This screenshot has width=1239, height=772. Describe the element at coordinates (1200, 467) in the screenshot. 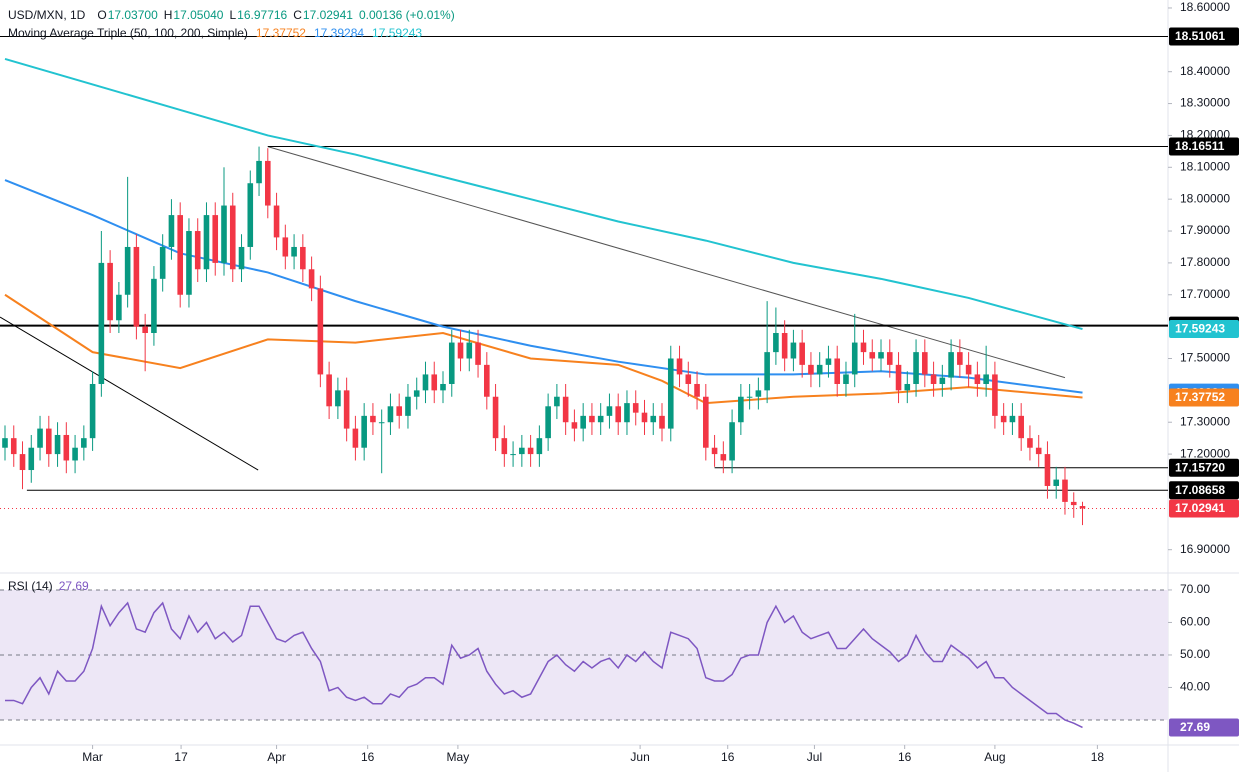

I see `price-label: 17.15720` at that location.